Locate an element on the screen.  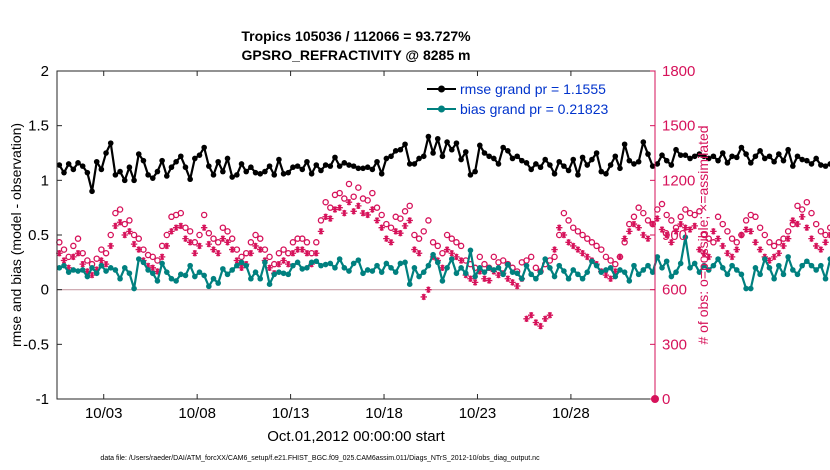
bias-series-layer is located at coordinates (443, 263).